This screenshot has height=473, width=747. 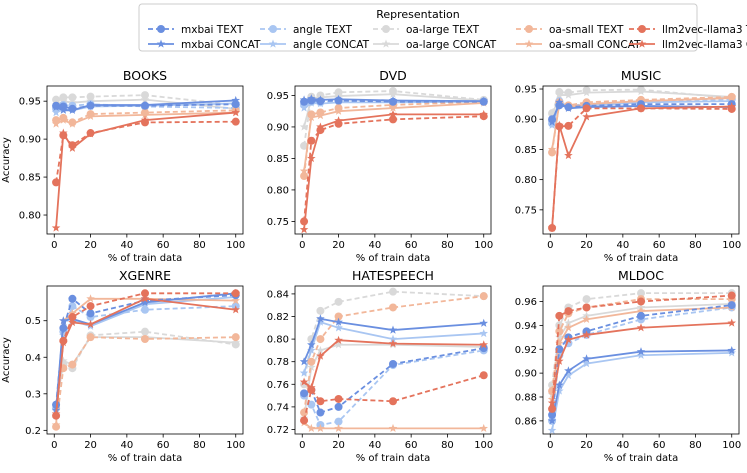 What do you see at coordinates (641, 75) in the screenshot?
I see `panel-title: MUSIC` at bounding box center [641, 75].